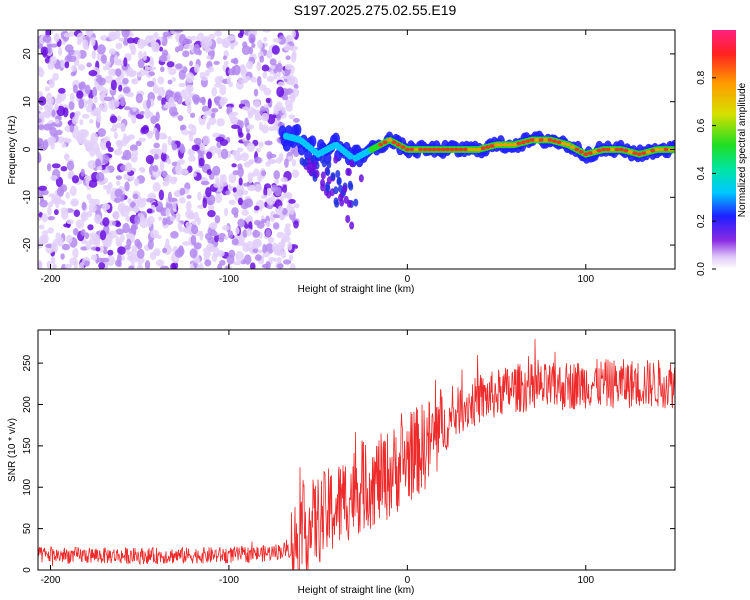  What do you see at coordinates (229, 279) in the screenshot?
I see `spectrogram-x-tick-label: -100` at bounding box center [229, 279].